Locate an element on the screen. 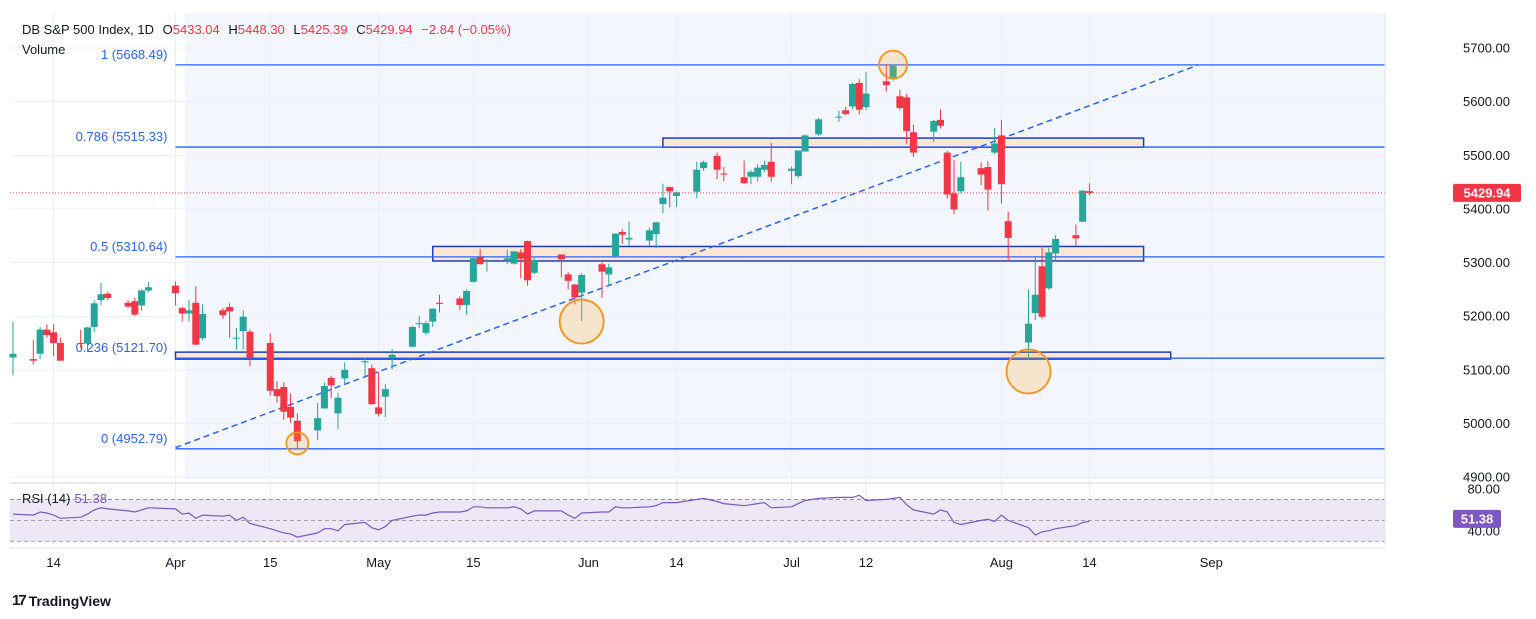  fib-level-label: 0.5 (5310.64) is located at coordinates (128, 246).